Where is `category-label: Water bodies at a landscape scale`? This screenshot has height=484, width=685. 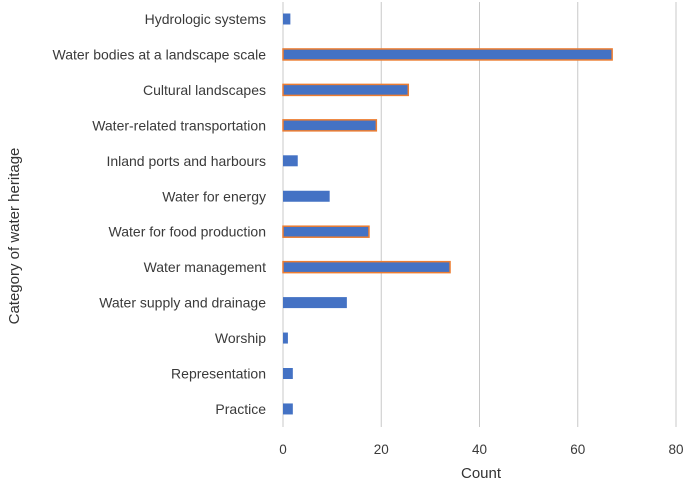 category-label: Water bodies at a landscape scale is located at coordinates (160, 54).